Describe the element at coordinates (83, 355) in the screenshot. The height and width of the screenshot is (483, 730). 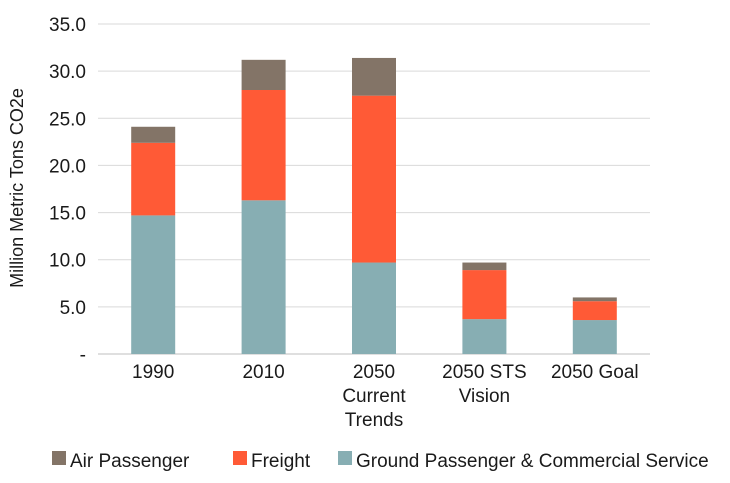
I see `y-tick-label: -` at that location.